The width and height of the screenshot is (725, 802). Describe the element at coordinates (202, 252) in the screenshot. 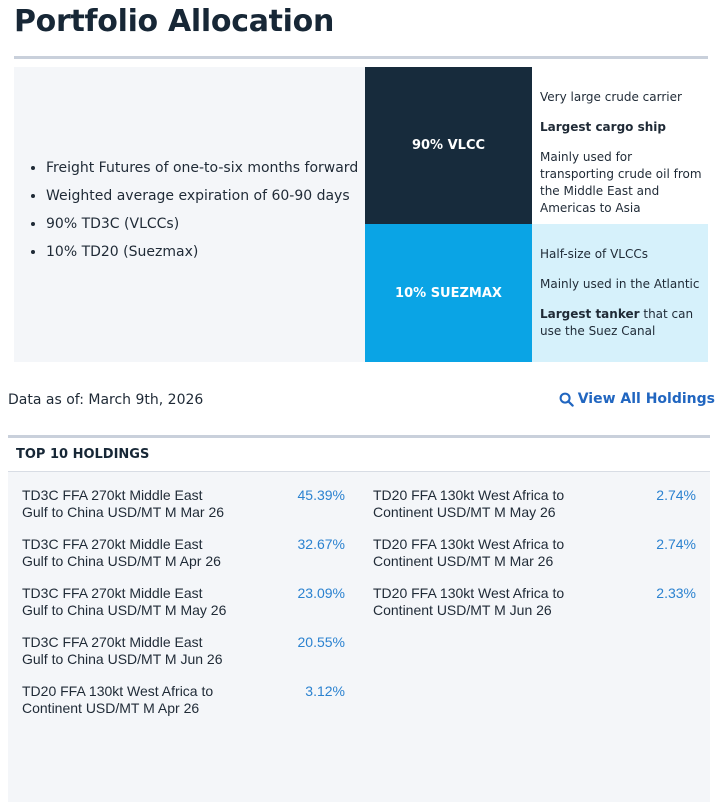

I see `bullet-item: 10% TD20 (Suezmax)` at that location.